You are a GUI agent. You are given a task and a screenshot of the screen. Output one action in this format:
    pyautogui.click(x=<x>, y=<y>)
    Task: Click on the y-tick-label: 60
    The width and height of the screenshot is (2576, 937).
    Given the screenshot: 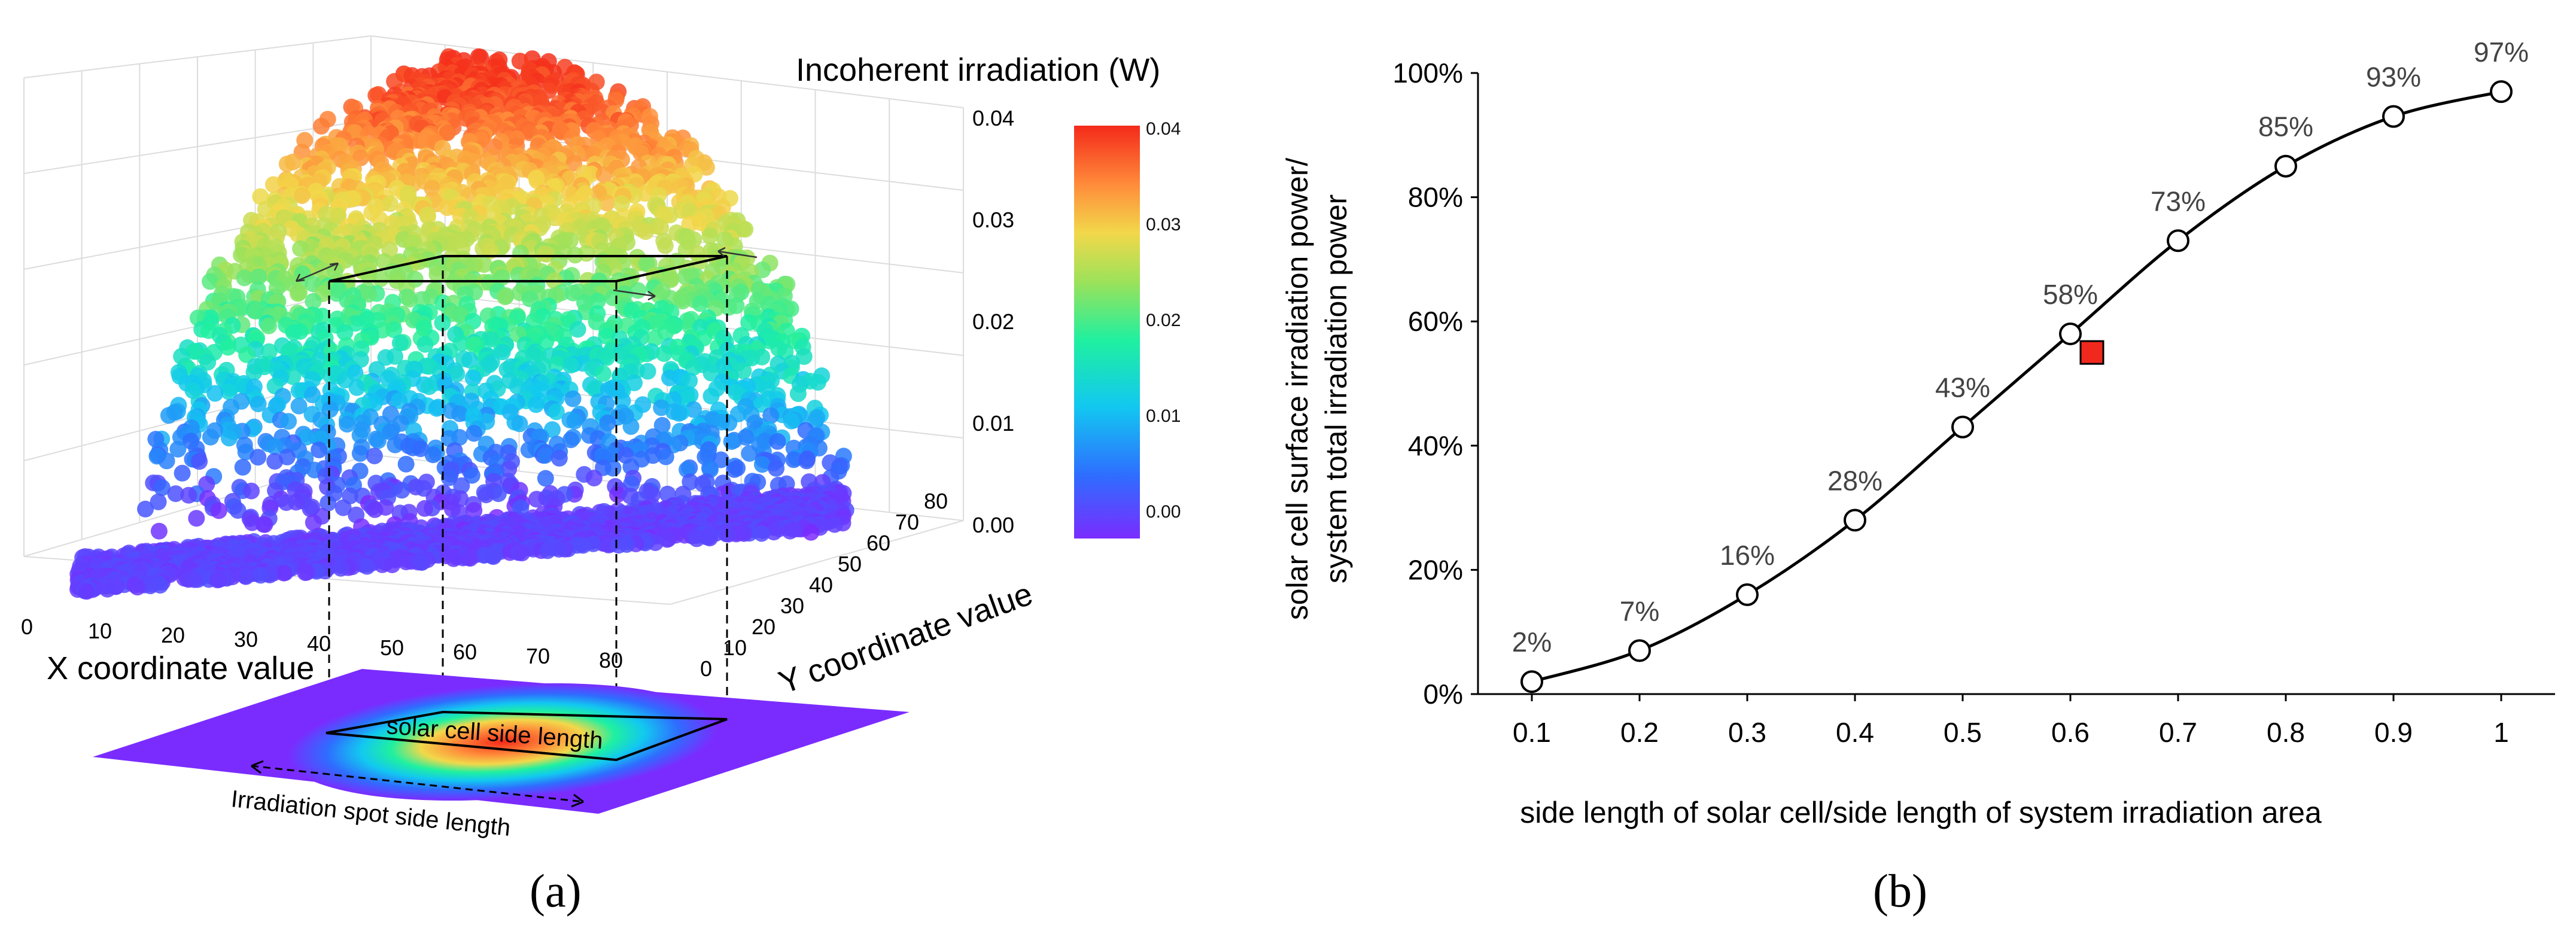 What is the action you would take?
    pyautogui.click(x=878, y=543)
    